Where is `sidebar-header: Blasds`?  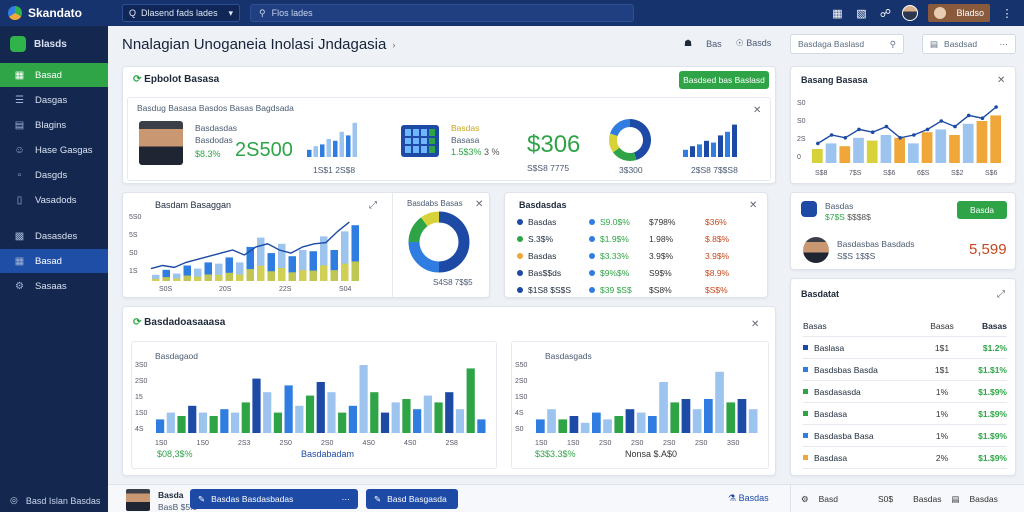 sidebar-header: Blasds is located at coordinates (54, 44).